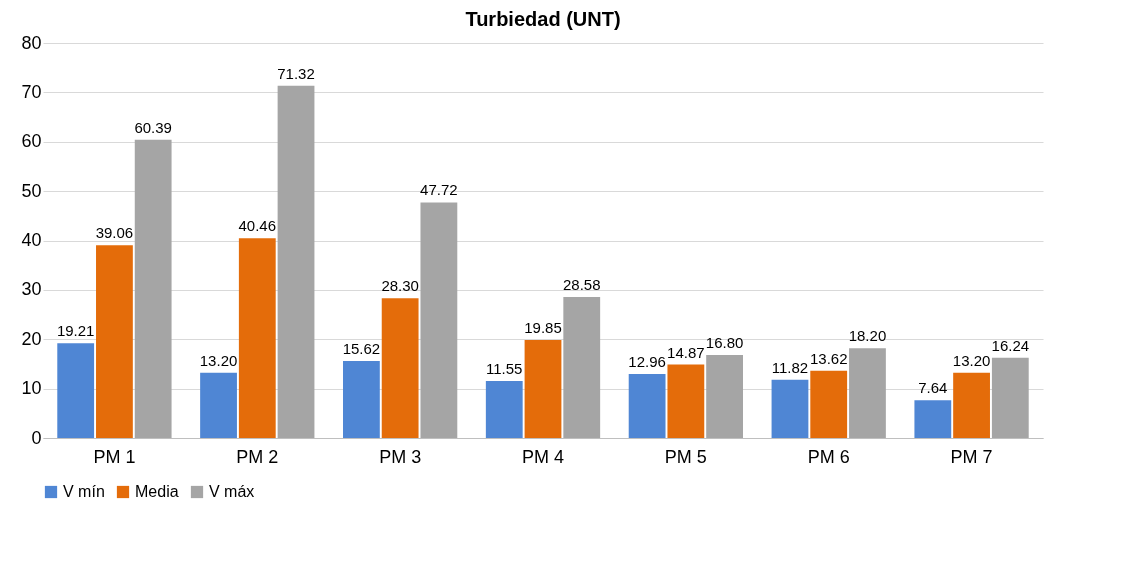 This screenshot has width=1131, height=566. I want to click on data-label: 11.55, so click(504, 368).